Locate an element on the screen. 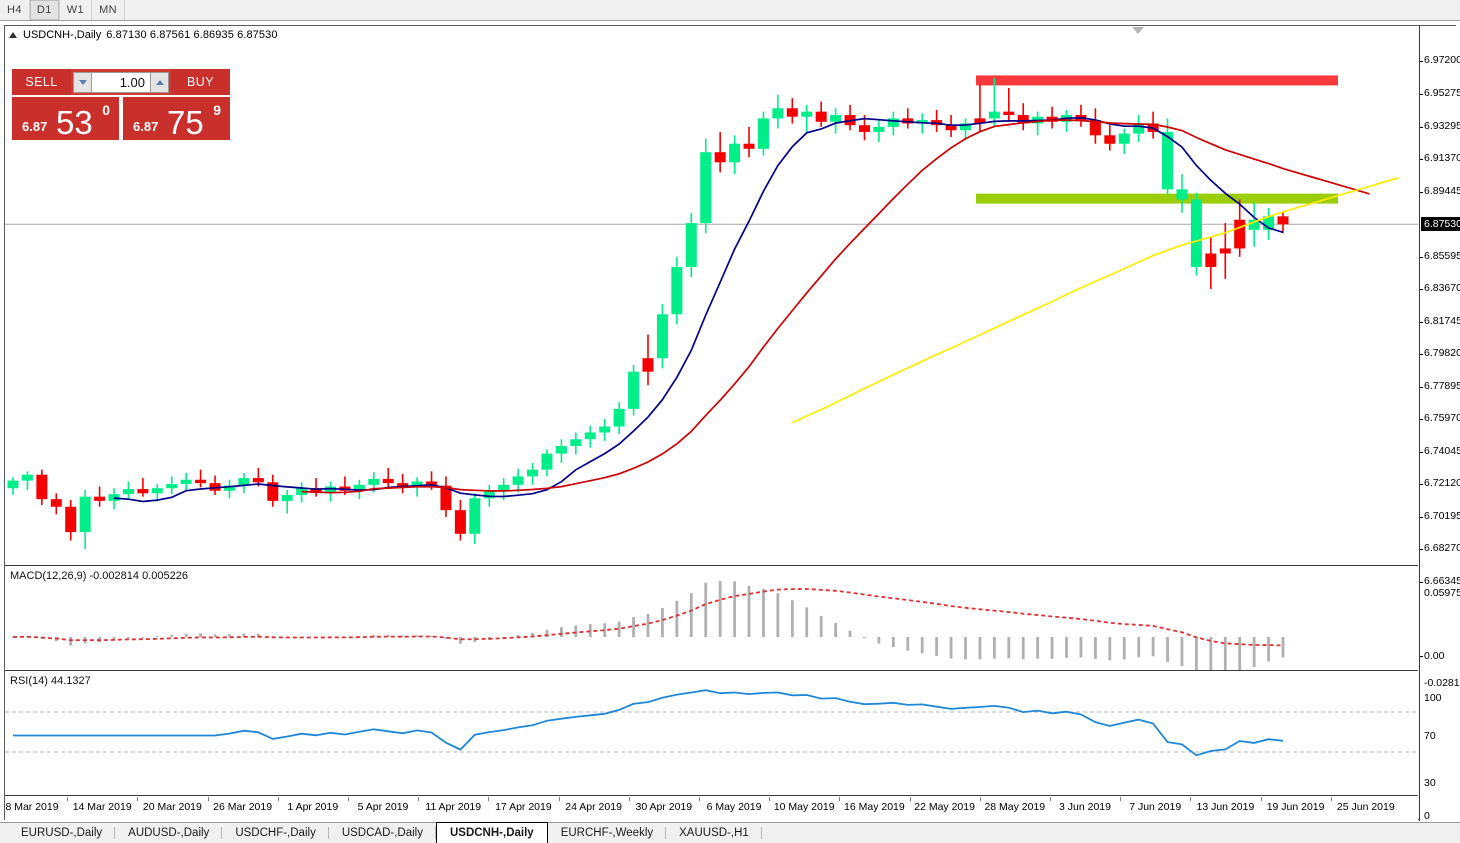  date-tick-label: 13 Jun 2019 is located at coordinates (1225, 807).